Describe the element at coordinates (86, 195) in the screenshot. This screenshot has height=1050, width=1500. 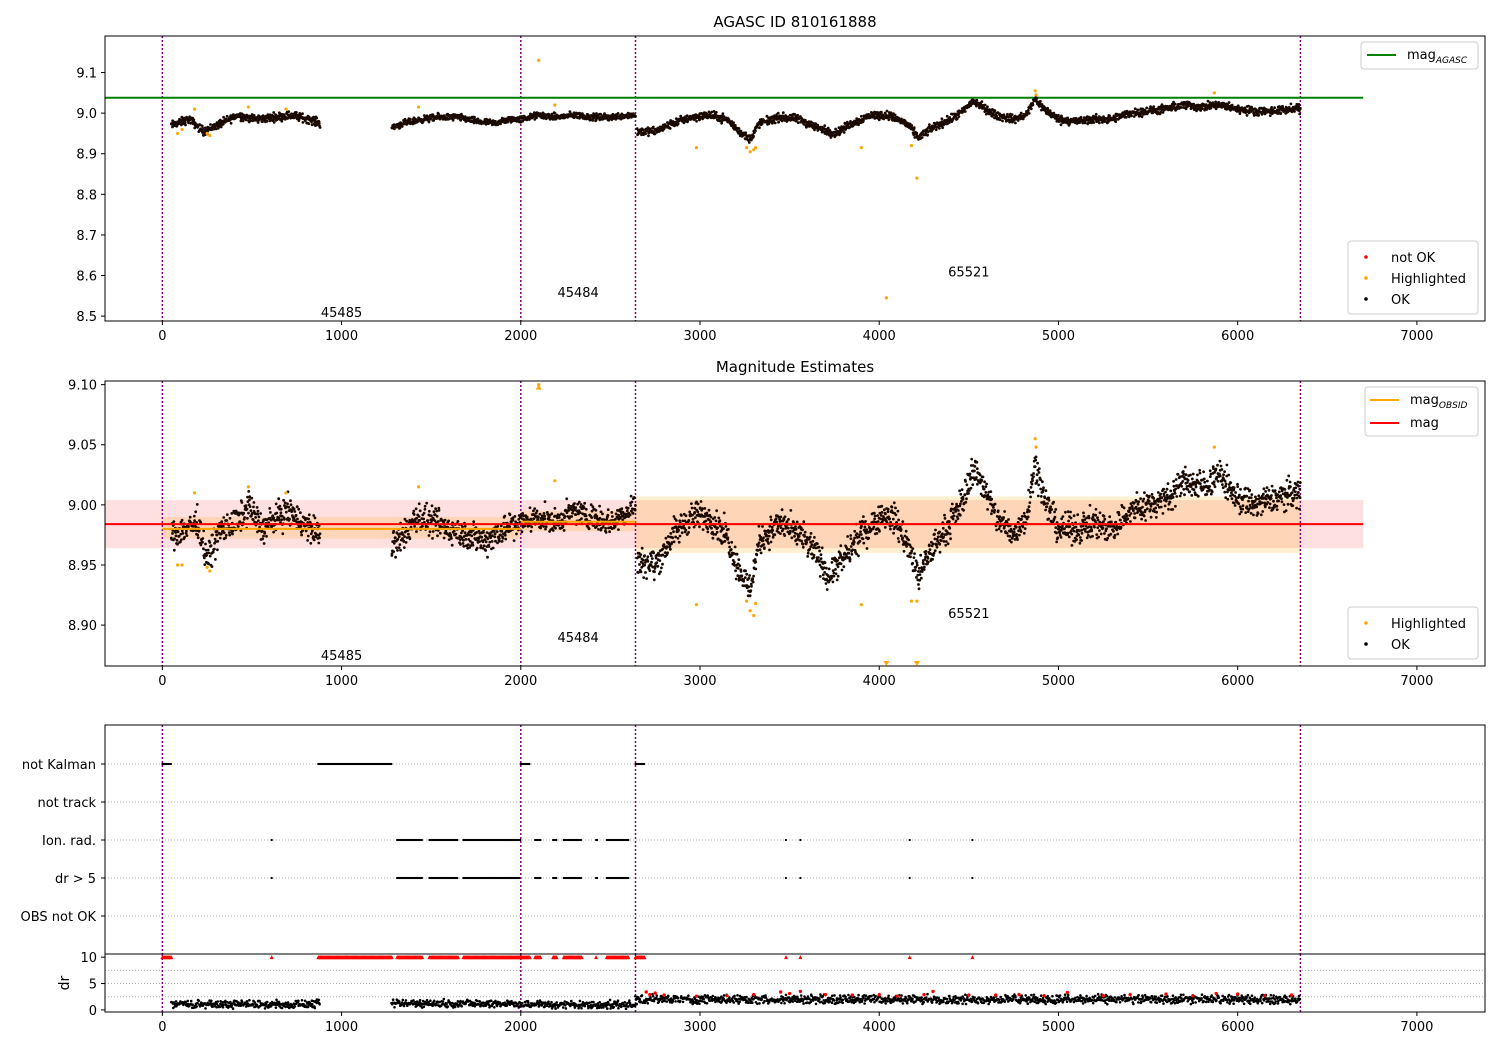
I see `agasc-y-tick-label: 8.8` at that location.